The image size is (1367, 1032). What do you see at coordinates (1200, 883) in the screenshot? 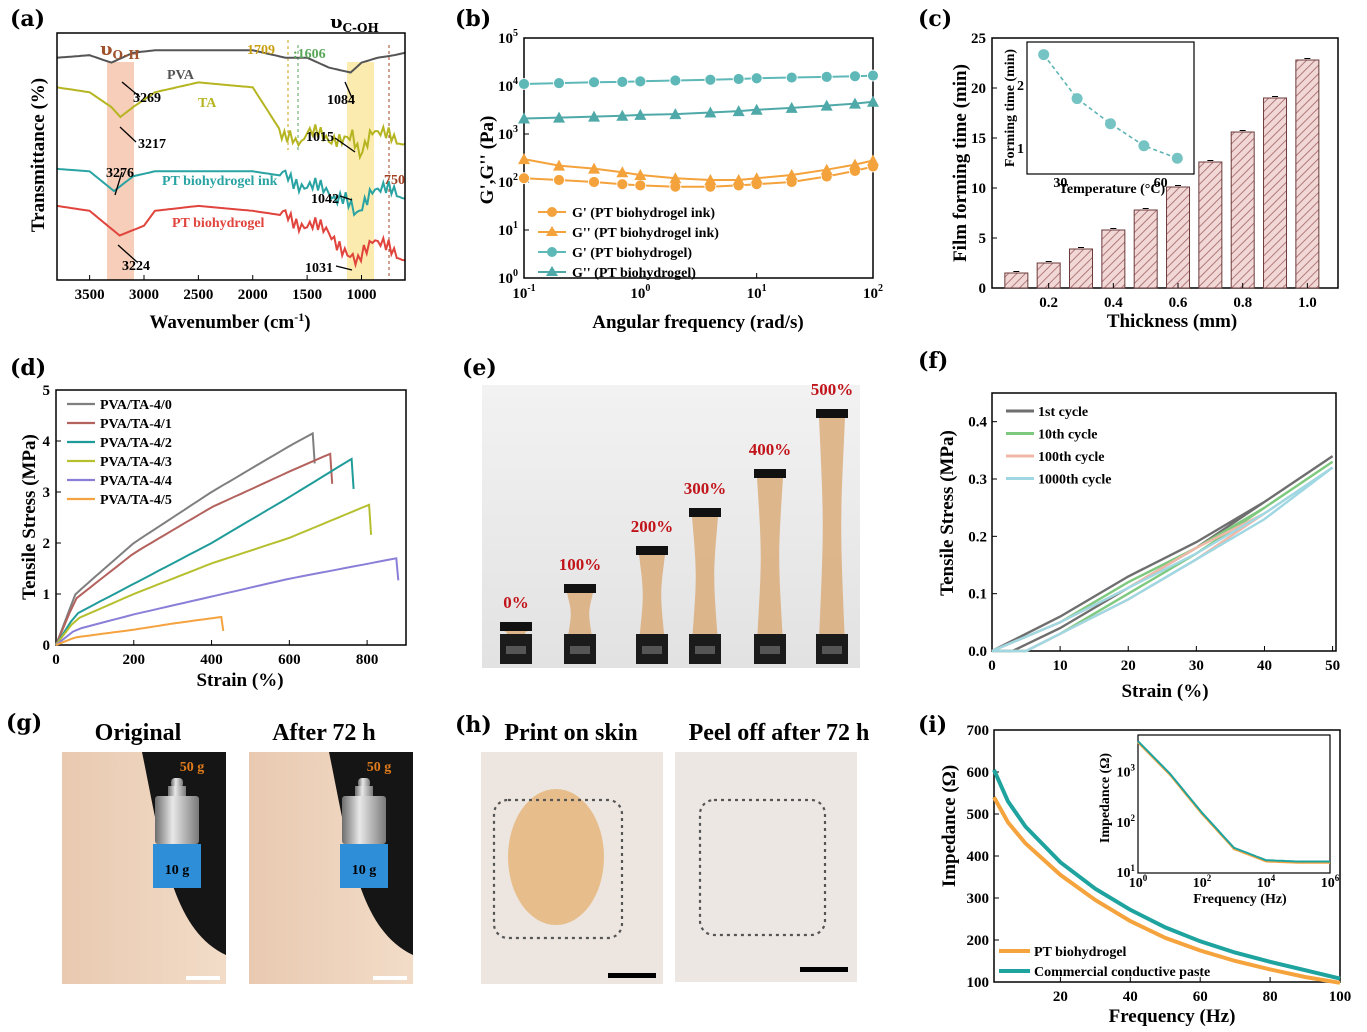
I see `i-inset-xtick-base: 10` at bounding box center [1200, 883].